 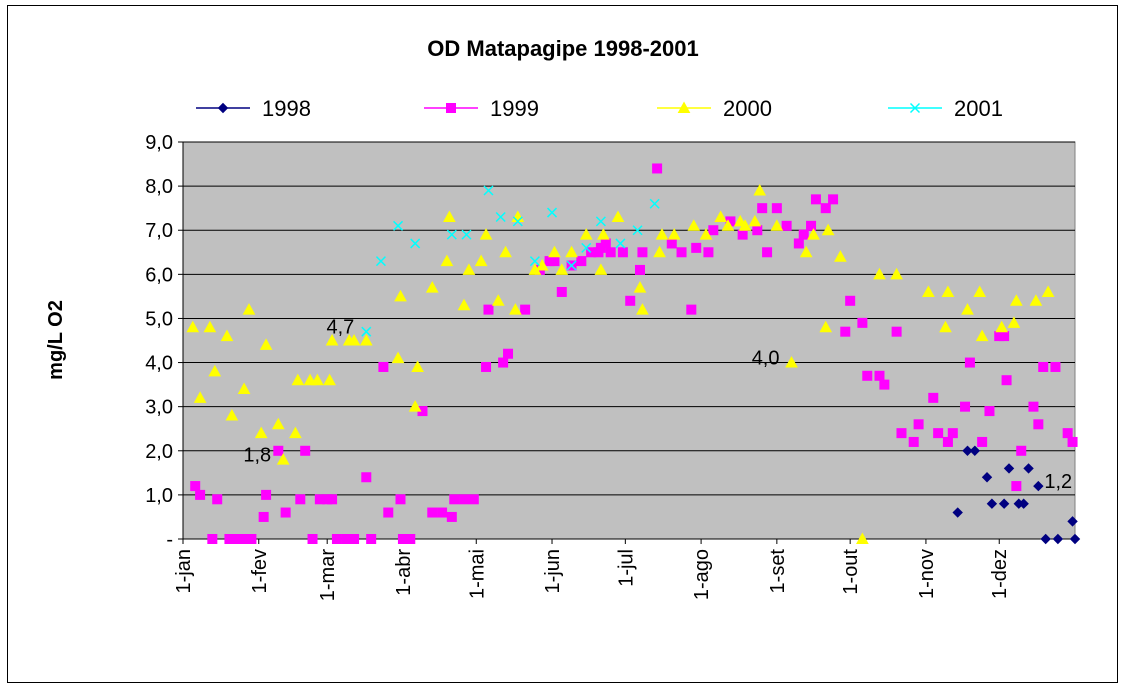 I want to click on y-axis-label: mg/L O2, so click(x=56, y=340).